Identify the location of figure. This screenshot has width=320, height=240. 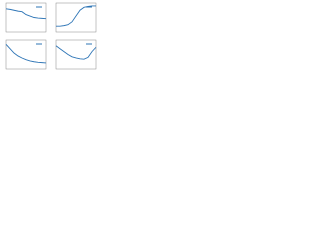
(50, 37).